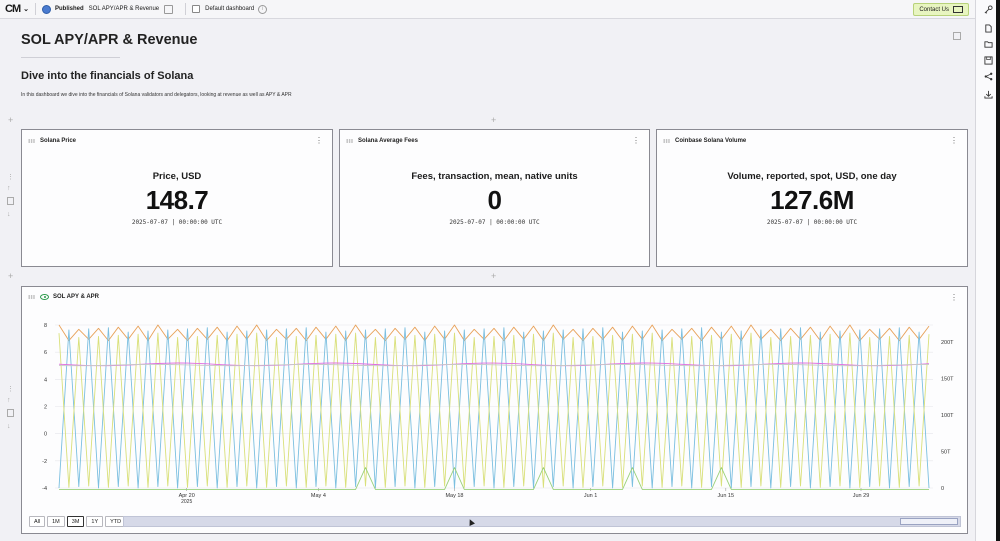 The image size is (1000, 541). I want to click on app-logo-menu: CM ⌄, so click(17, 9).